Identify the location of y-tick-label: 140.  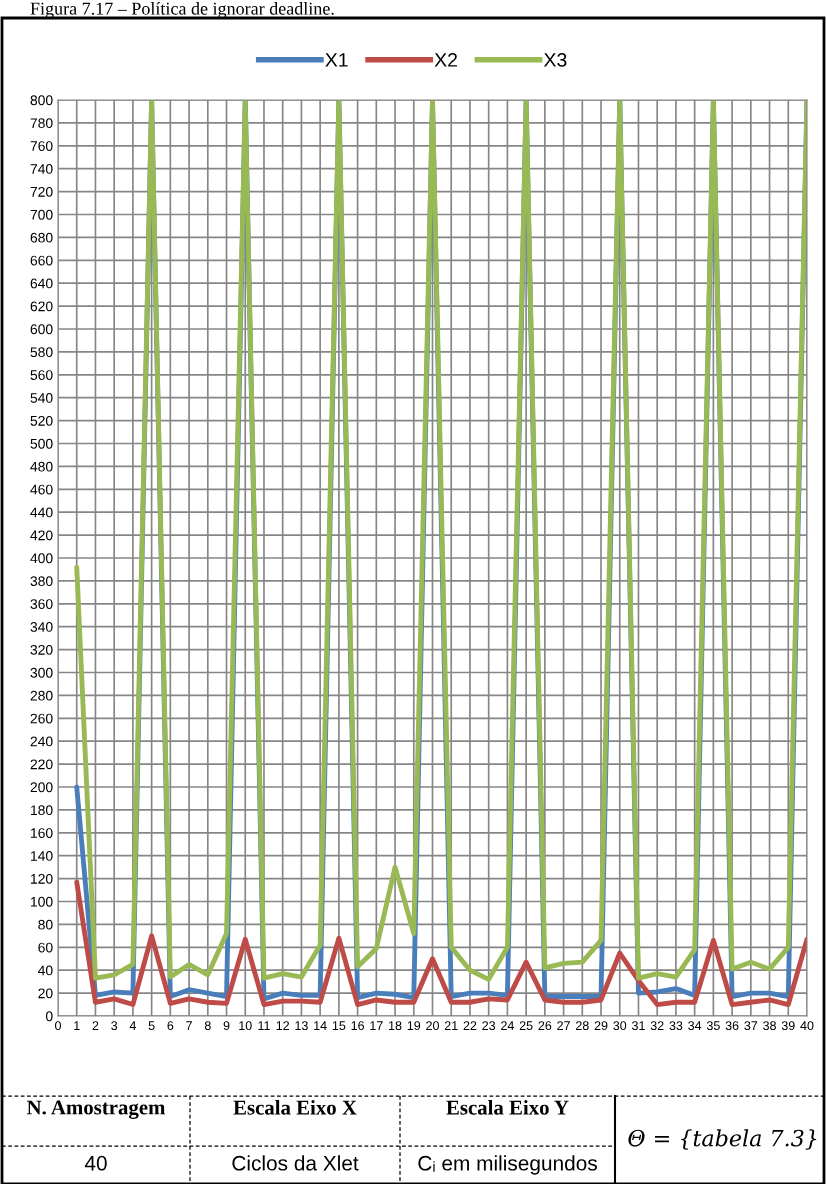
(42, 856).